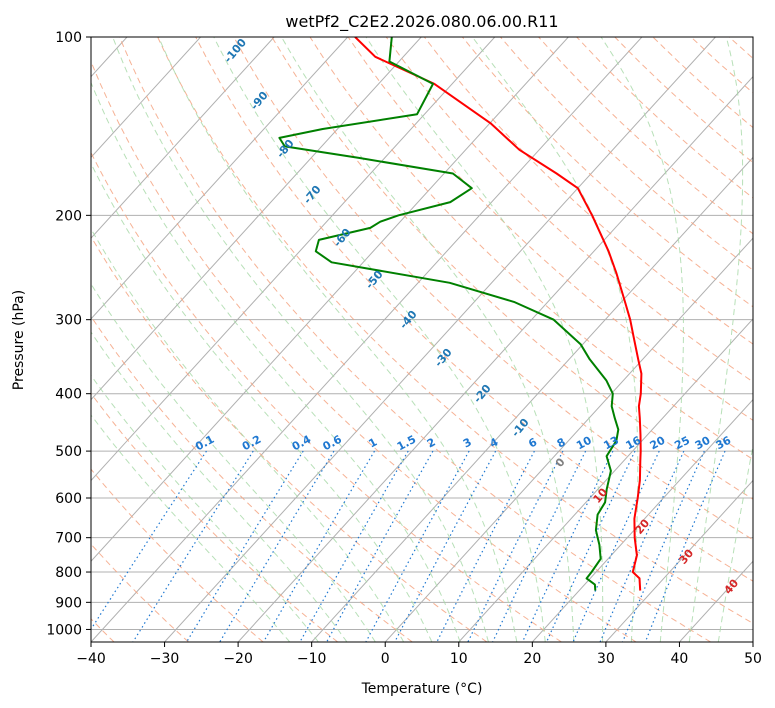  Describe the element at coordinates (68, 395) in the screenshot. I see `y-tick-label: 400` at that location.